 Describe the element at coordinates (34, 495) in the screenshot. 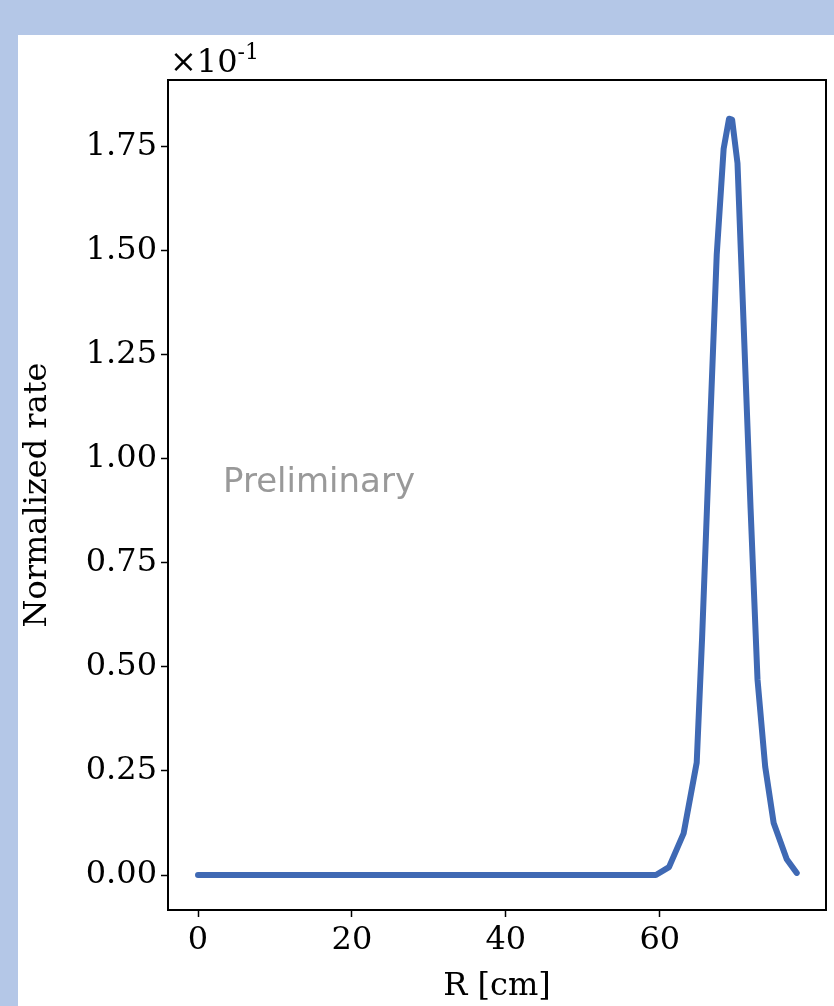

I see `y-axis-title: Normalized rate` at that location.